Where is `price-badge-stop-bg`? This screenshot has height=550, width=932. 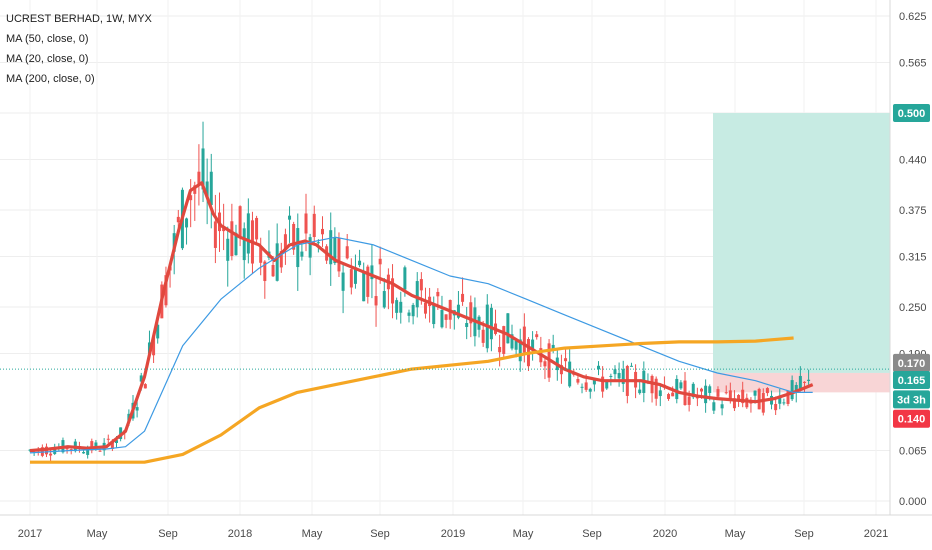
price-badge-stop-bg is located at coordinates (911, 418).